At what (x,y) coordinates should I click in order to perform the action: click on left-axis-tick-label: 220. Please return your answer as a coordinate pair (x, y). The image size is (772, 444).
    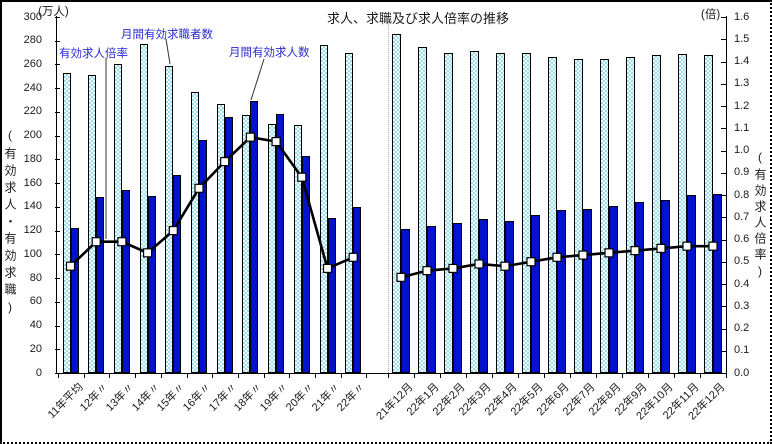
    Looking at the image, I should click on (32, 111).